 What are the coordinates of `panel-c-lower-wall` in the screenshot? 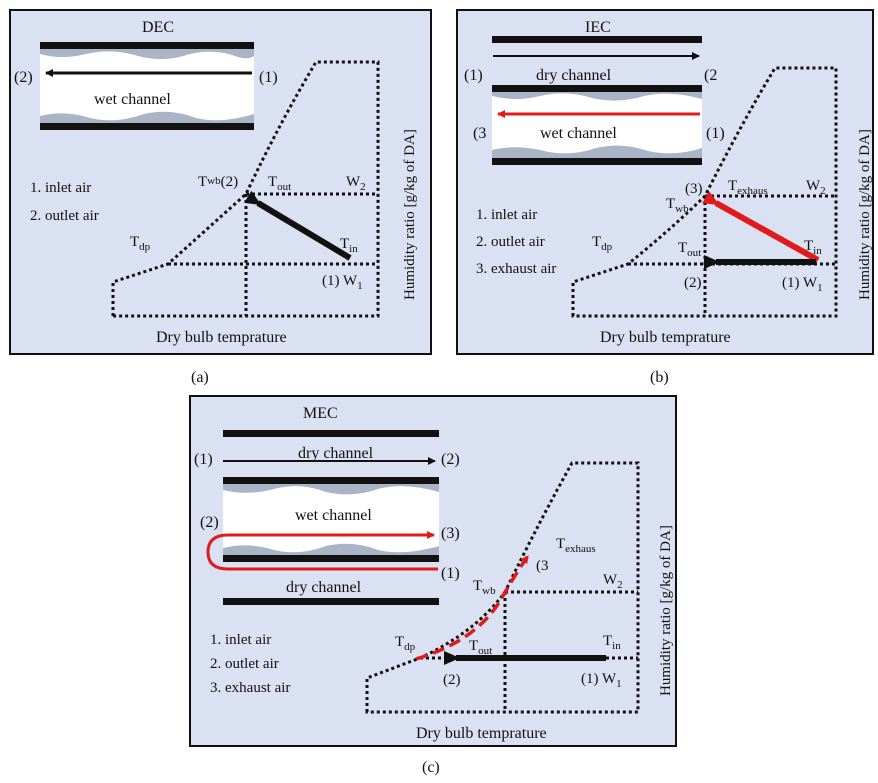 It's located at (331, 558).